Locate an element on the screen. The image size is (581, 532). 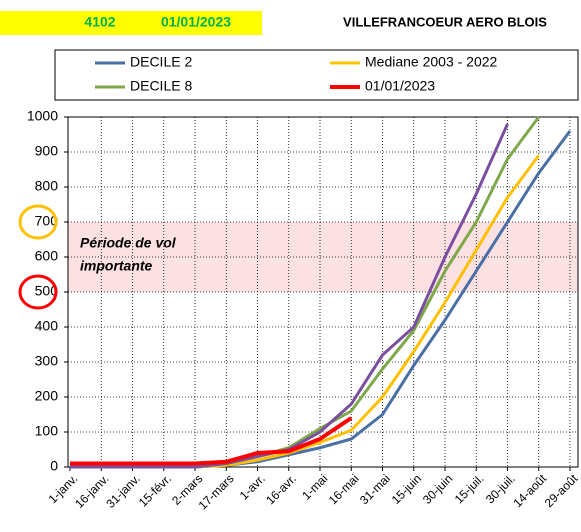
x-tick-label: 16-mai is located at coordinates (344, 489).